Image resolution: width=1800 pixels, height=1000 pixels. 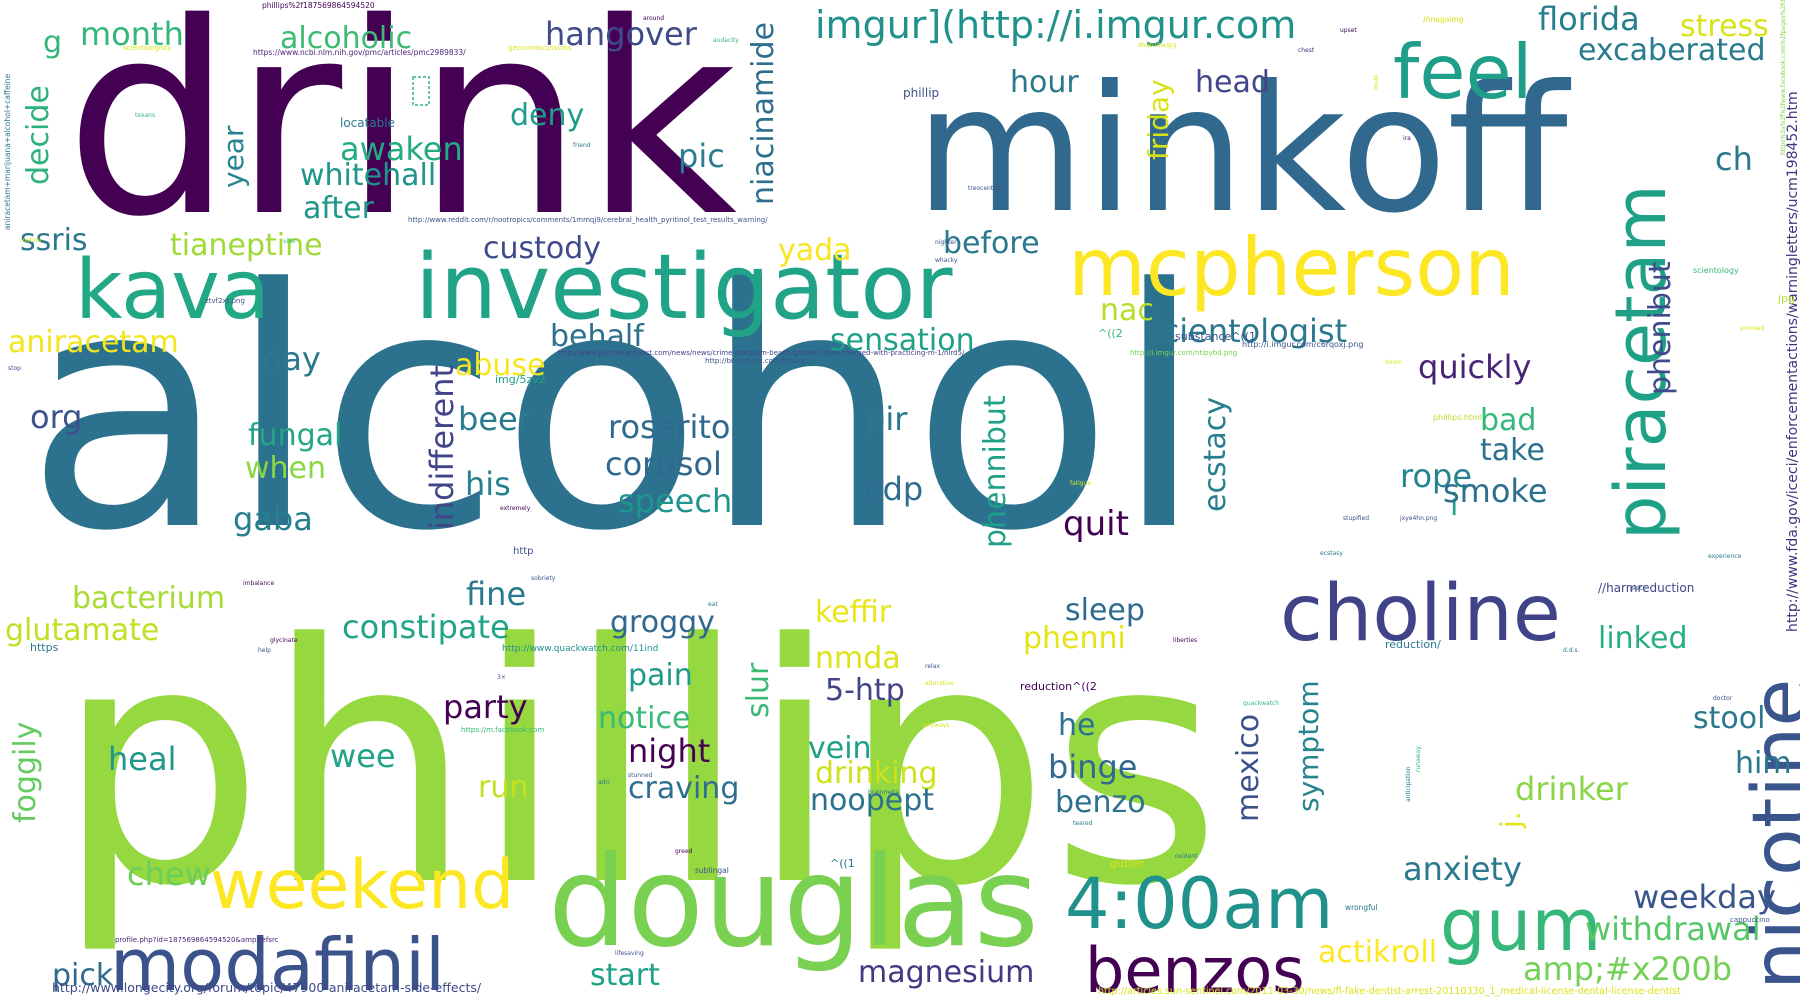 I want to click on cloud-word: pain, so click(x=660, y=675).